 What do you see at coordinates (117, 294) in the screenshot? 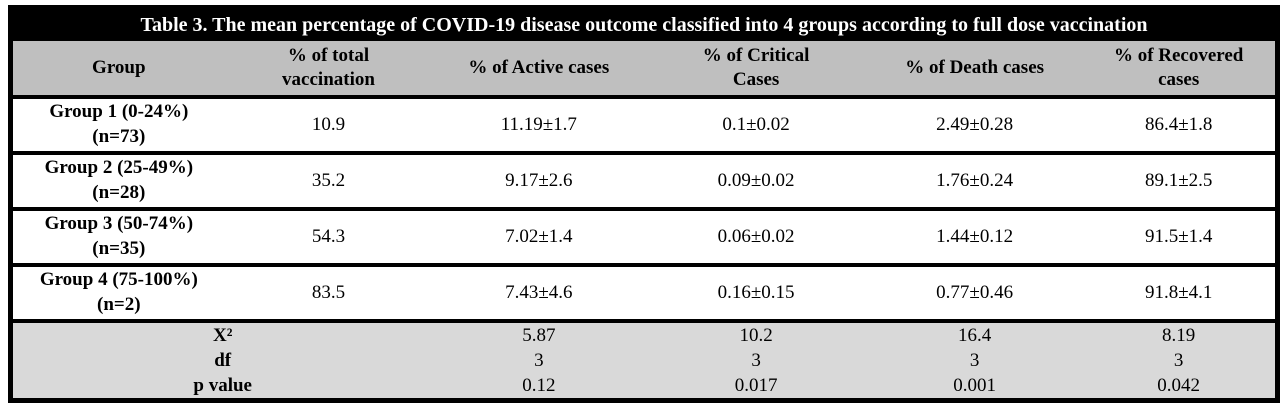
I see `group-cell: Group 4 (75-100%) (n=2)` at bounding box center [117, 294].